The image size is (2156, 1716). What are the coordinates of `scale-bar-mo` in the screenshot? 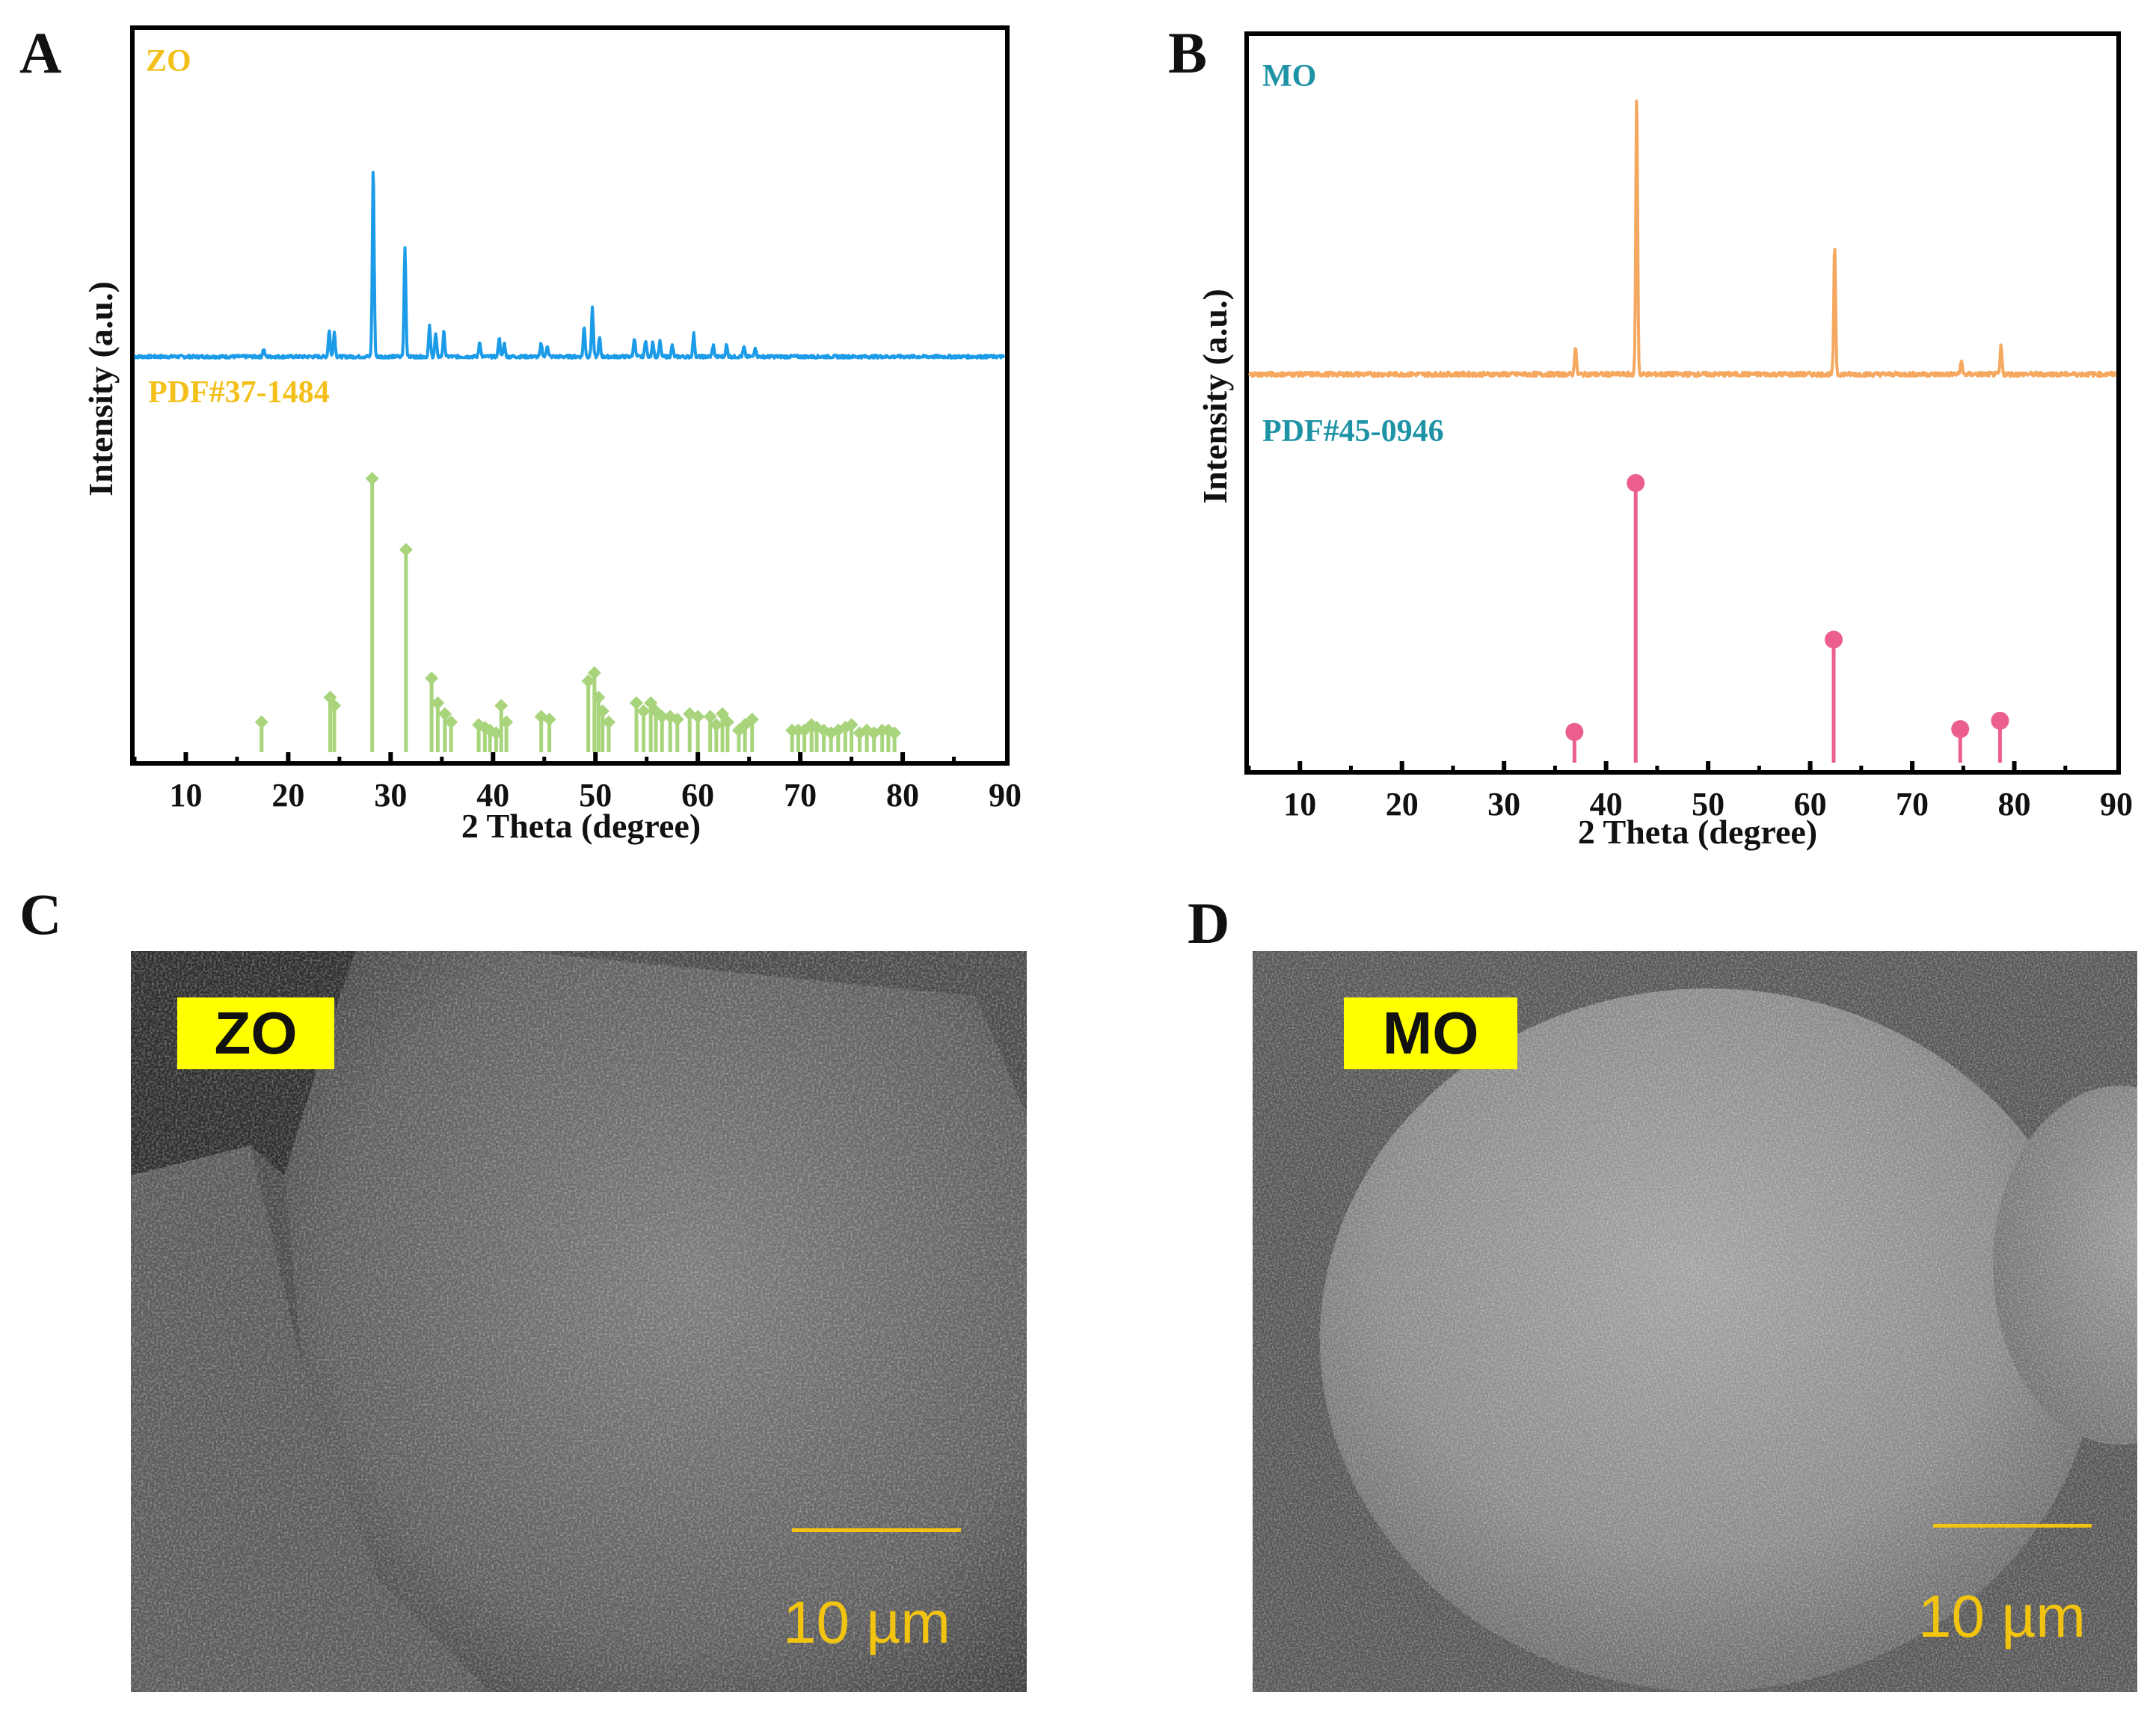 It's located at (2013, 1526).